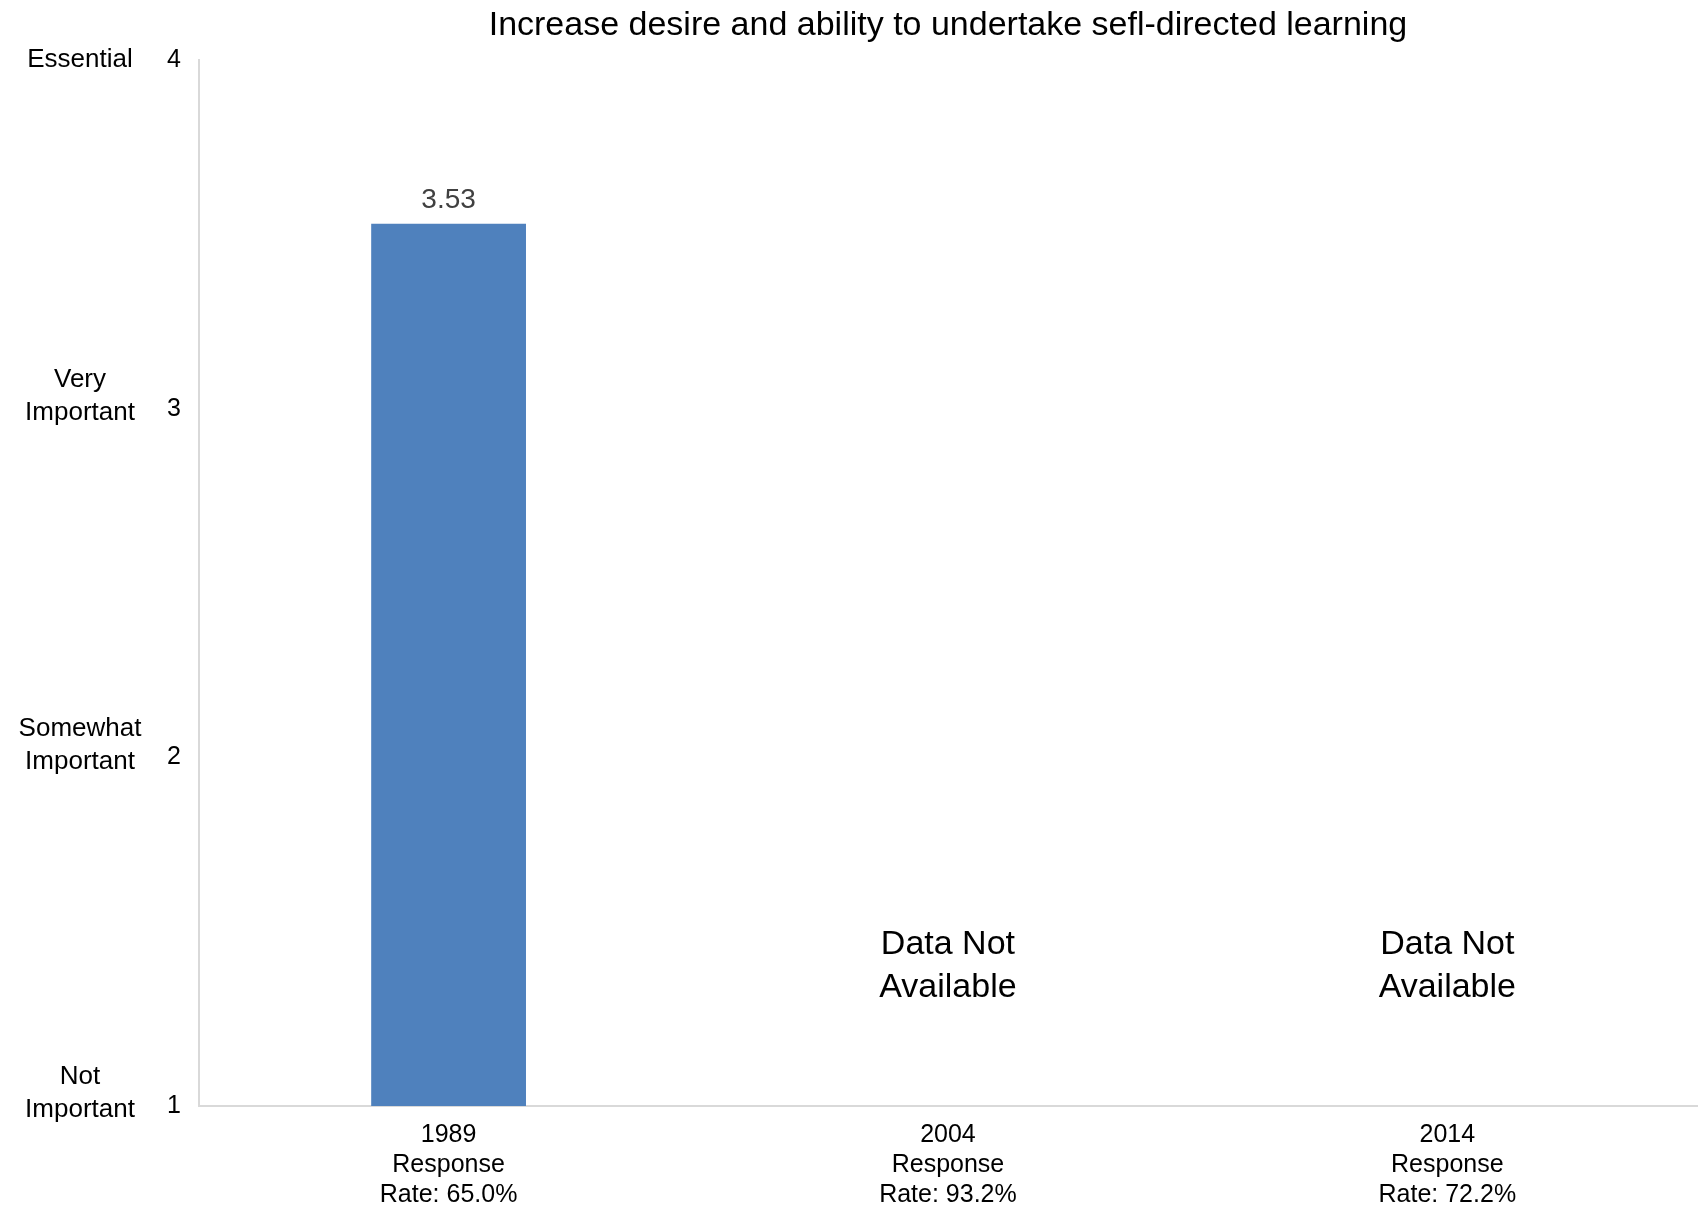  What do you see at coordinates (448, 198) in the screenshot?
I see `data-label: 3.53` at bounding box center [448, 198].